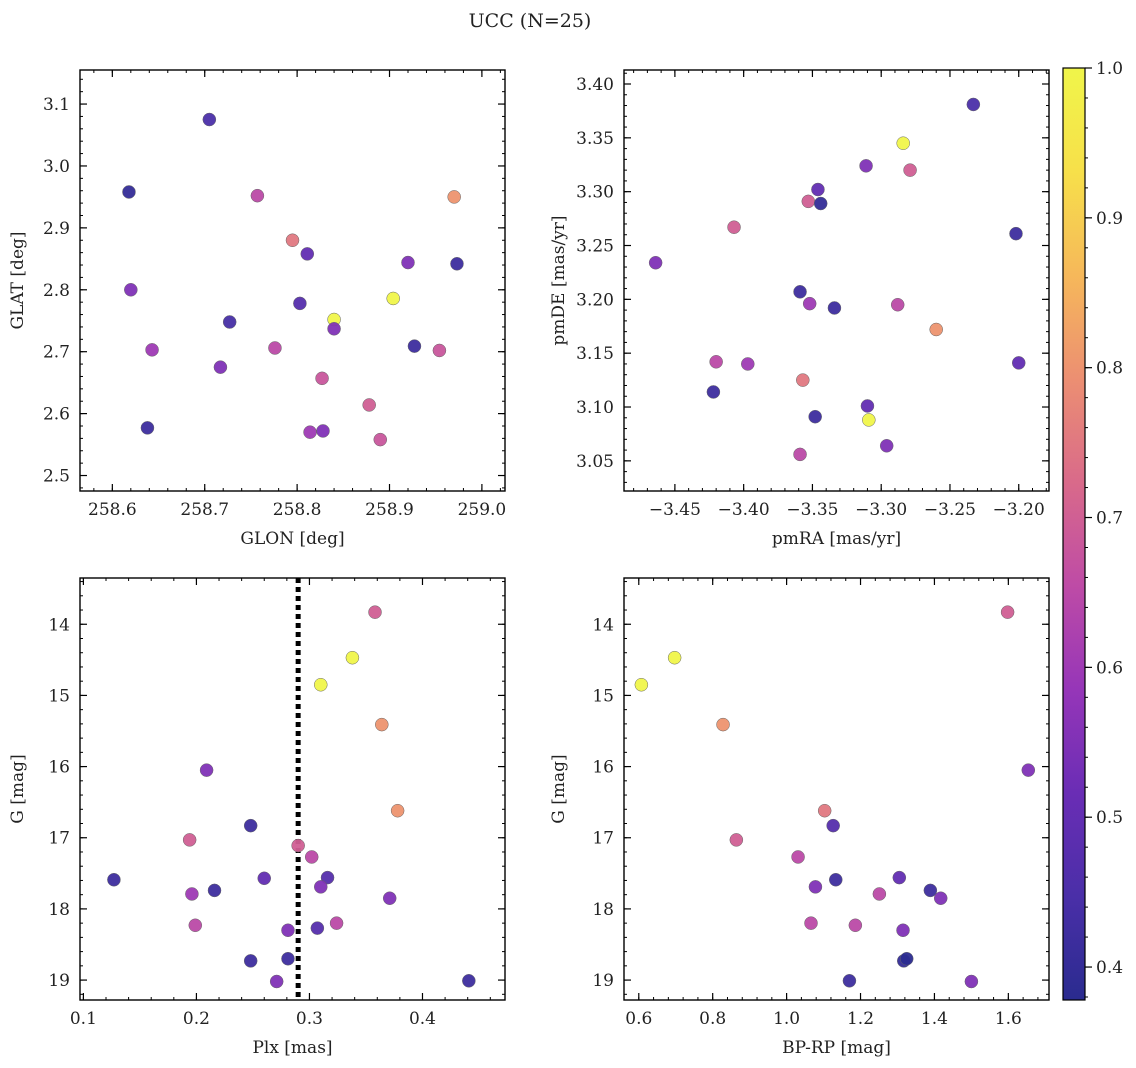  What do you see at coordinates (1008, 1019) in the screenshot?
I see `x-tick-label: 1.6` at bounding box center [1008, 1019].